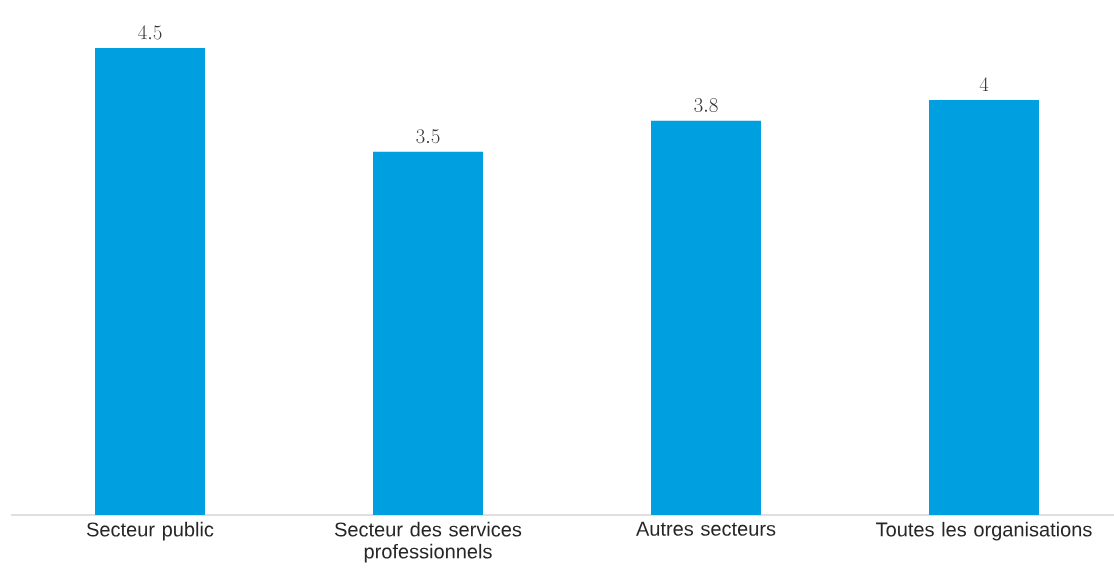  I want to click on x-tick-label: Secteur des services professionnels, so click(428, 542).